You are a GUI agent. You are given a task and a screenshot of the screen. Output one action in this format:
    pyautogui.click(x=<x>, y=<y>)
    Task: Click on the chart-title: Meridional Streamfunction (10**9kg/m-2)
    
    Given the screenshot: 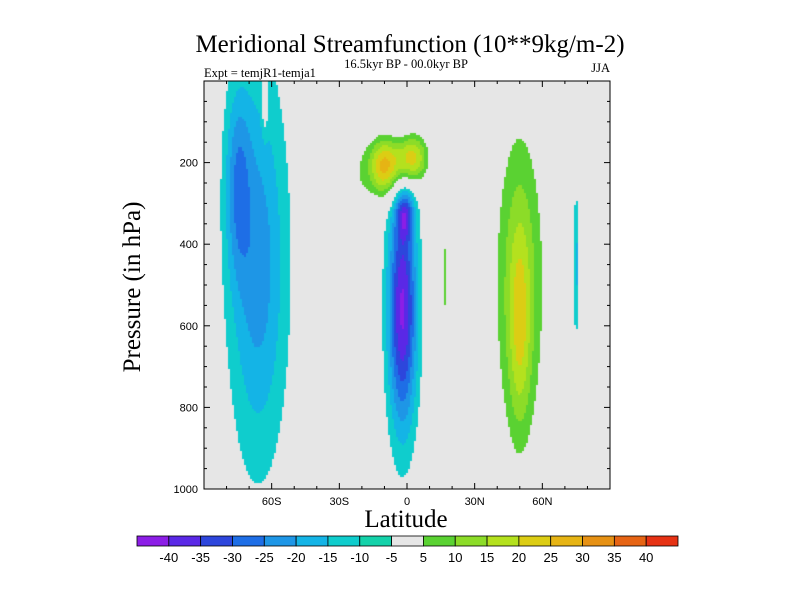 What is the action you would take?
    pyautogui.click(x=409, y=44)
    